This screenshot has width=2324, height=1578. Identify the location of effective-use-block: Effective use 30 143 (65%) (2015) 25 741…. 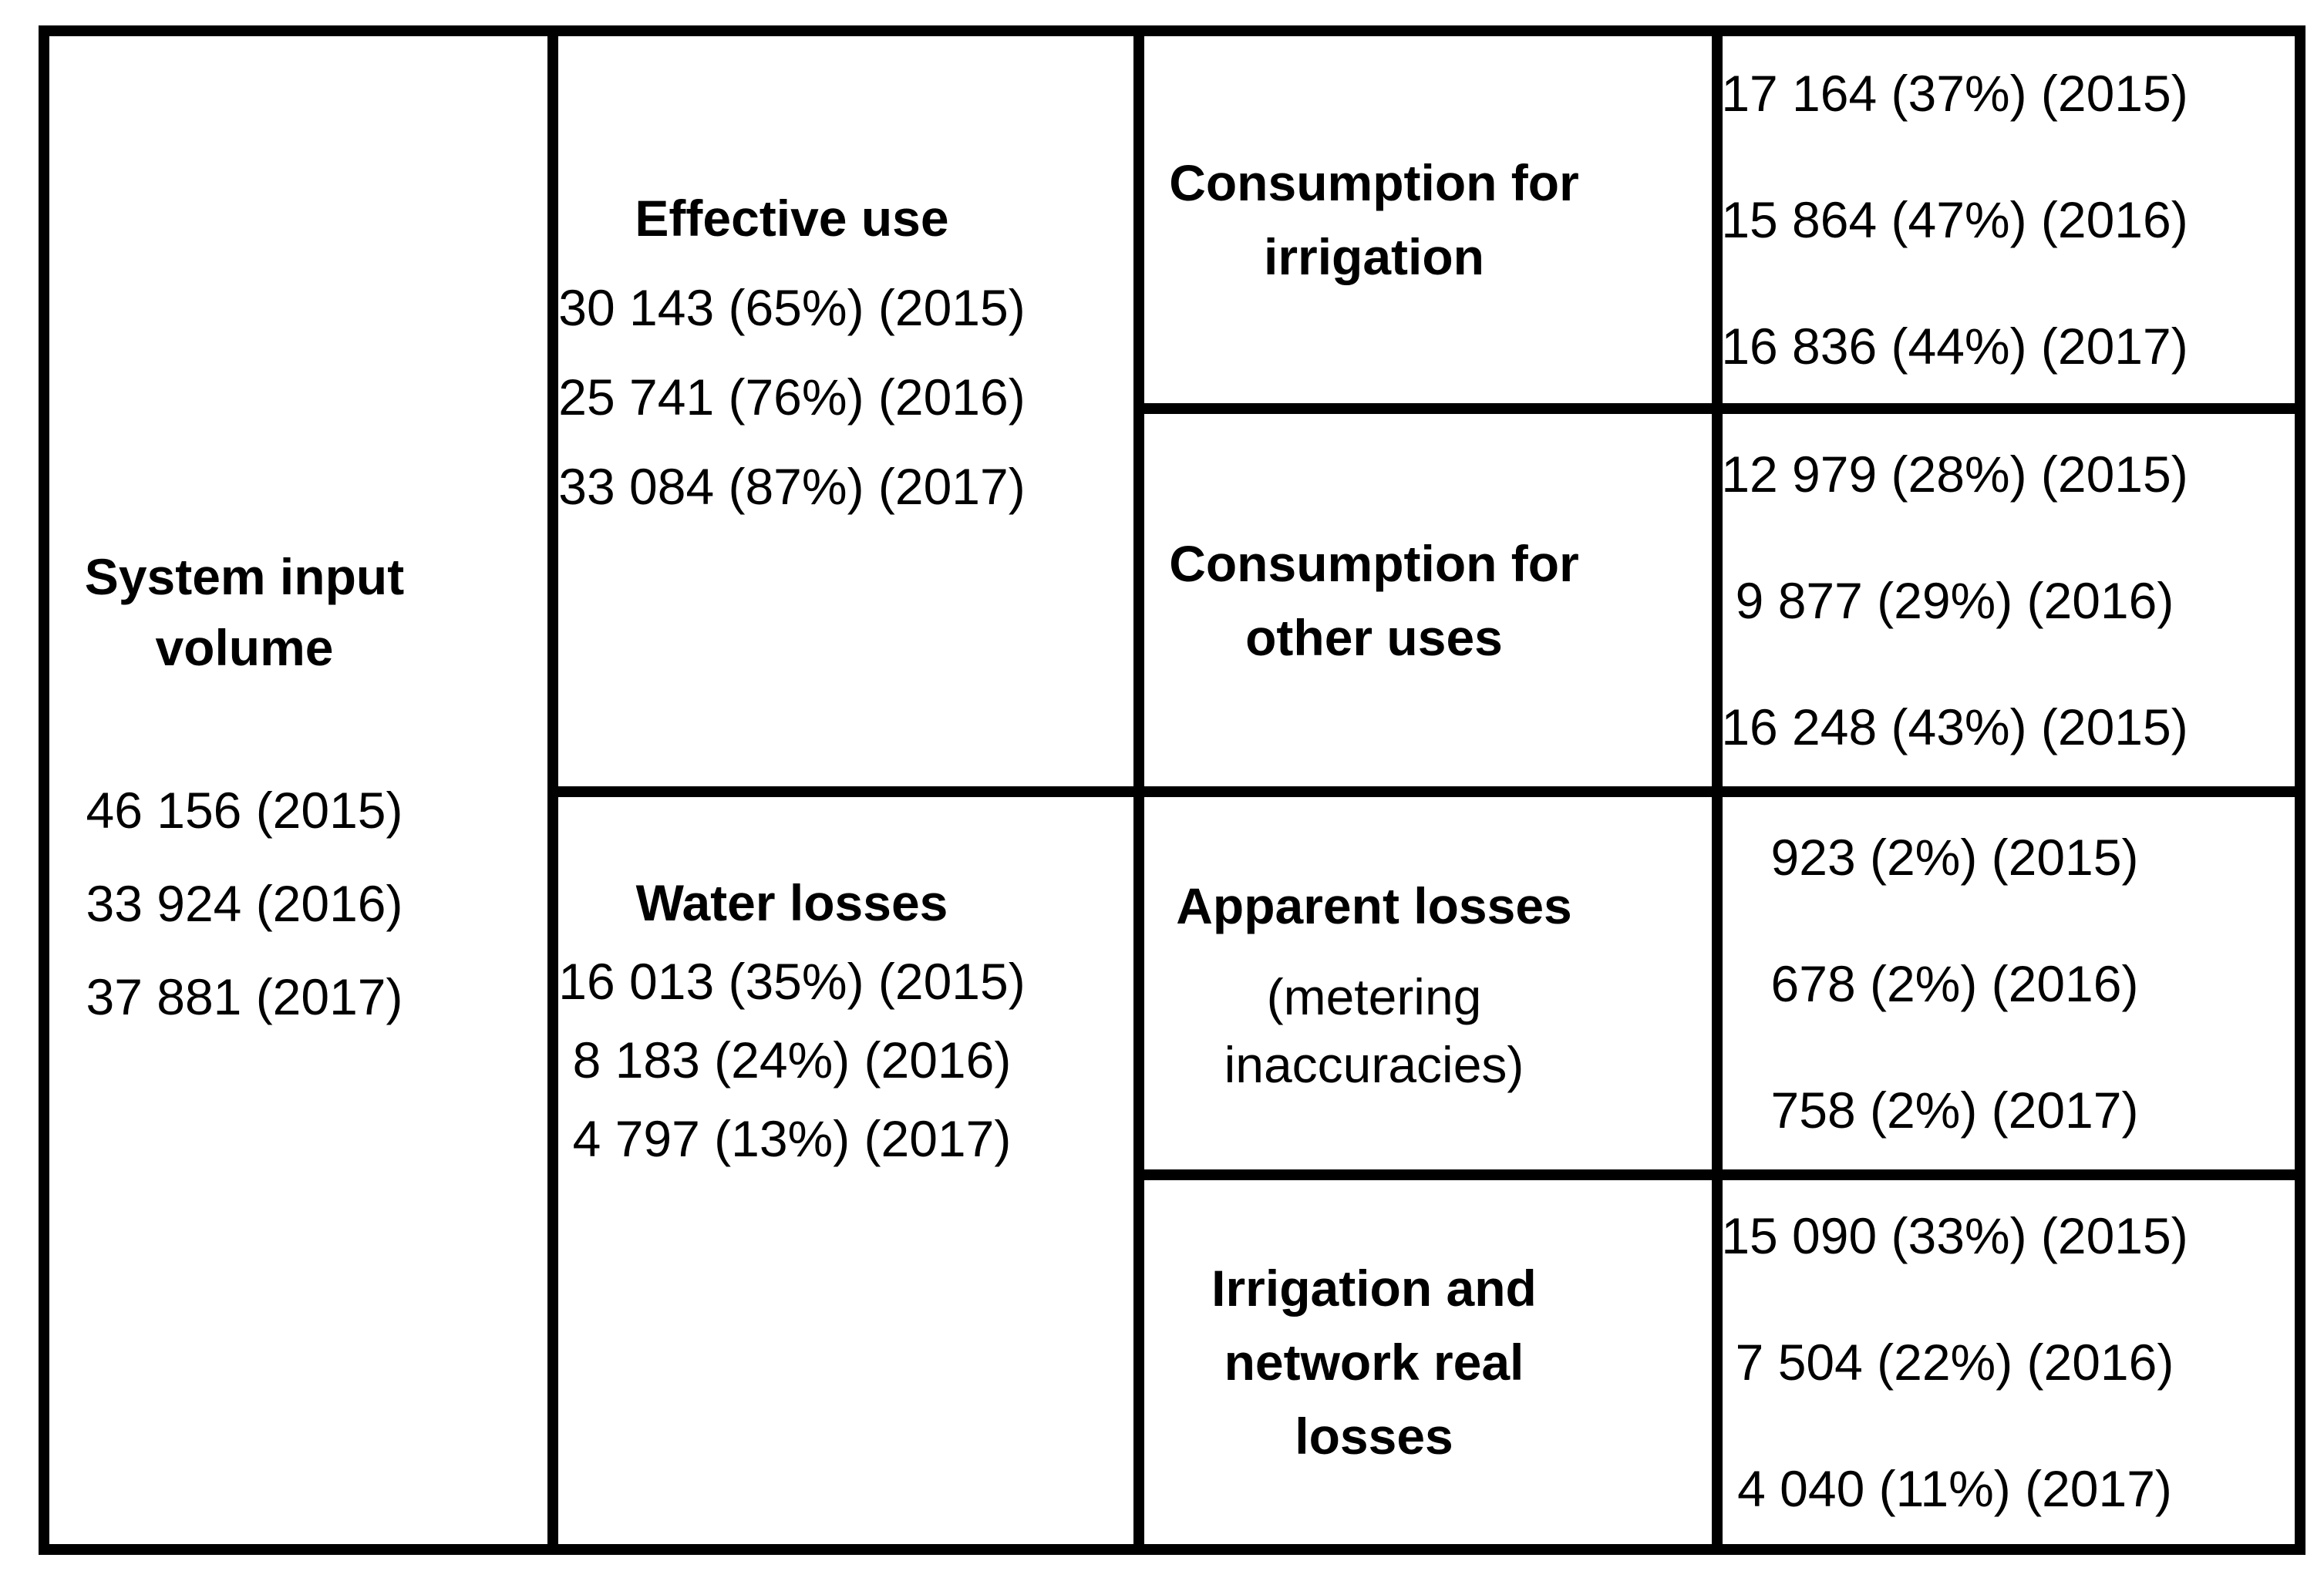
(791, 352).